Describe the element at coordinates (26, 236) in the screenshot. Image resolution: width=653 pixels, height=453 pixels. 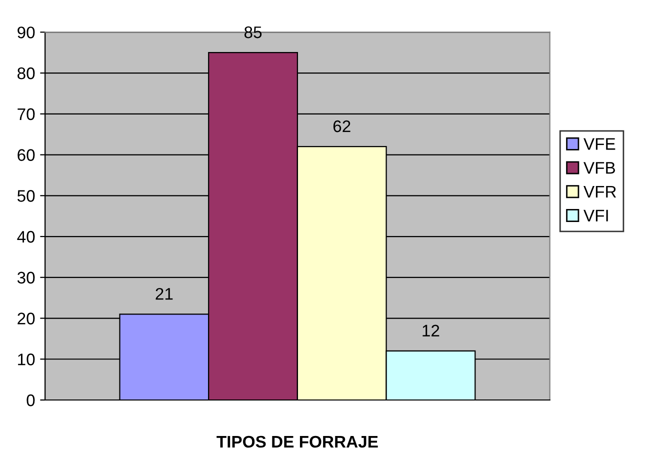
I see `y-tick-label: 40` at that location.